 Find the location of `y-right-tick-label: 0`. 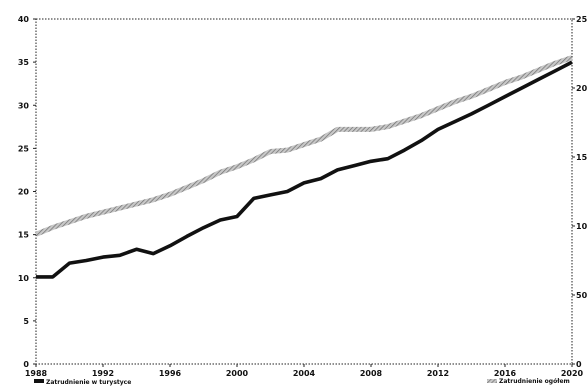

y-right-tick-label: 0 is located at coordinates (579, 364).